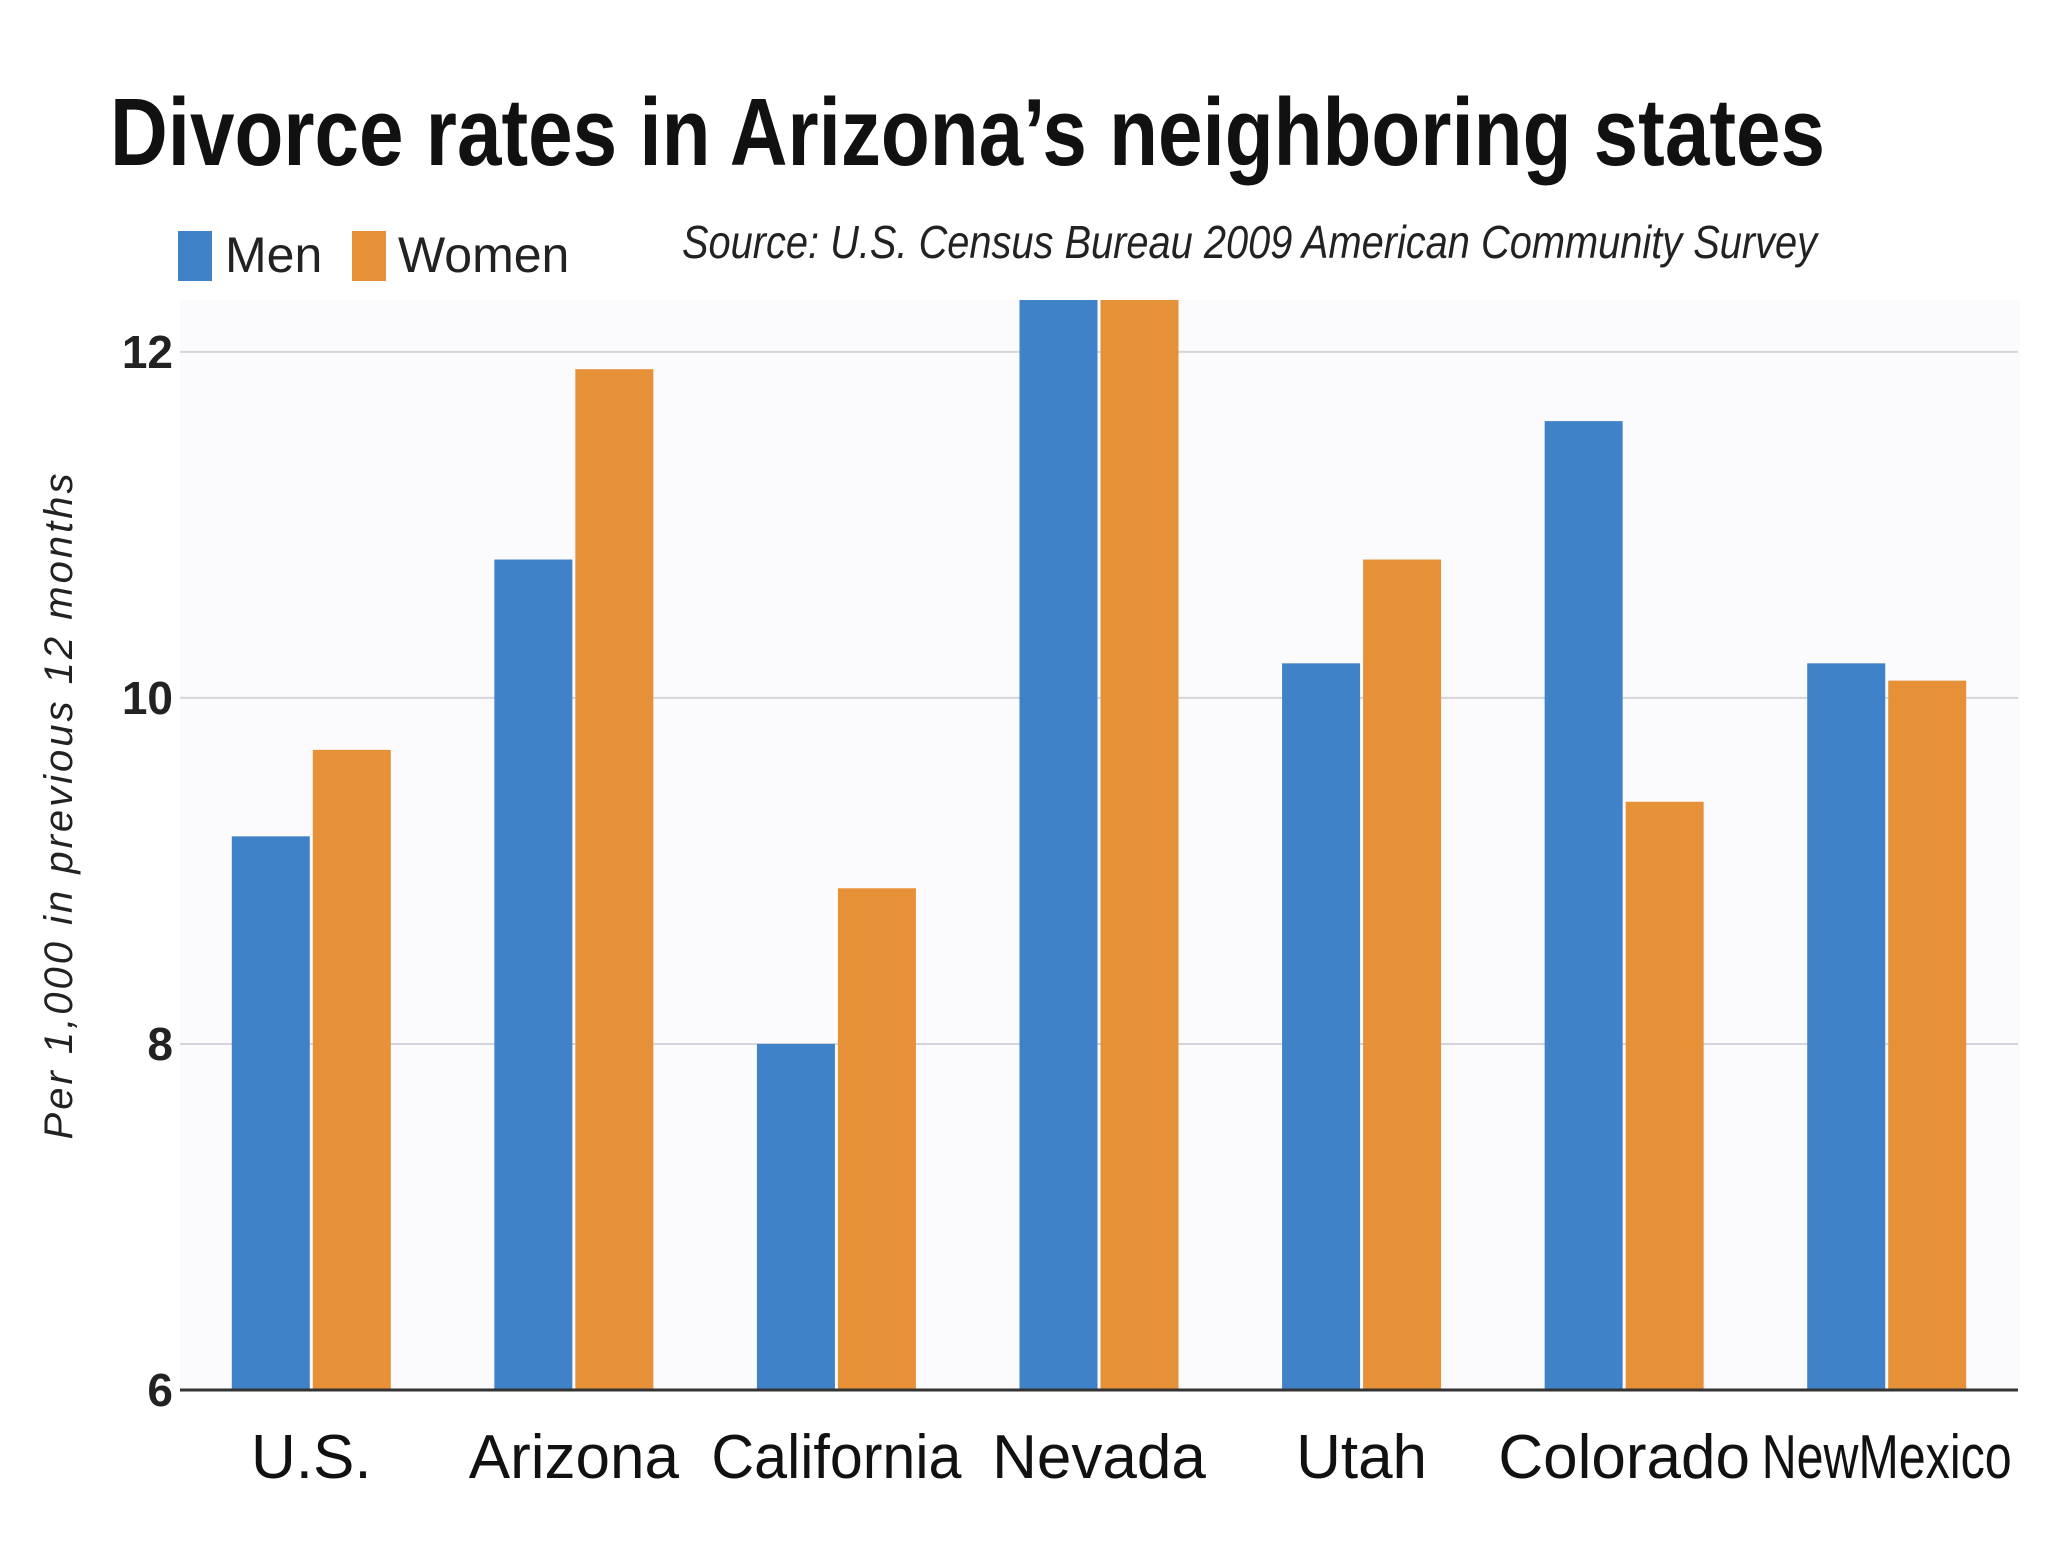 The width and height of the screenshot is (2048, 1541). I want to click on x-tick-label-arizona: Arizona, so click(574, 1457).